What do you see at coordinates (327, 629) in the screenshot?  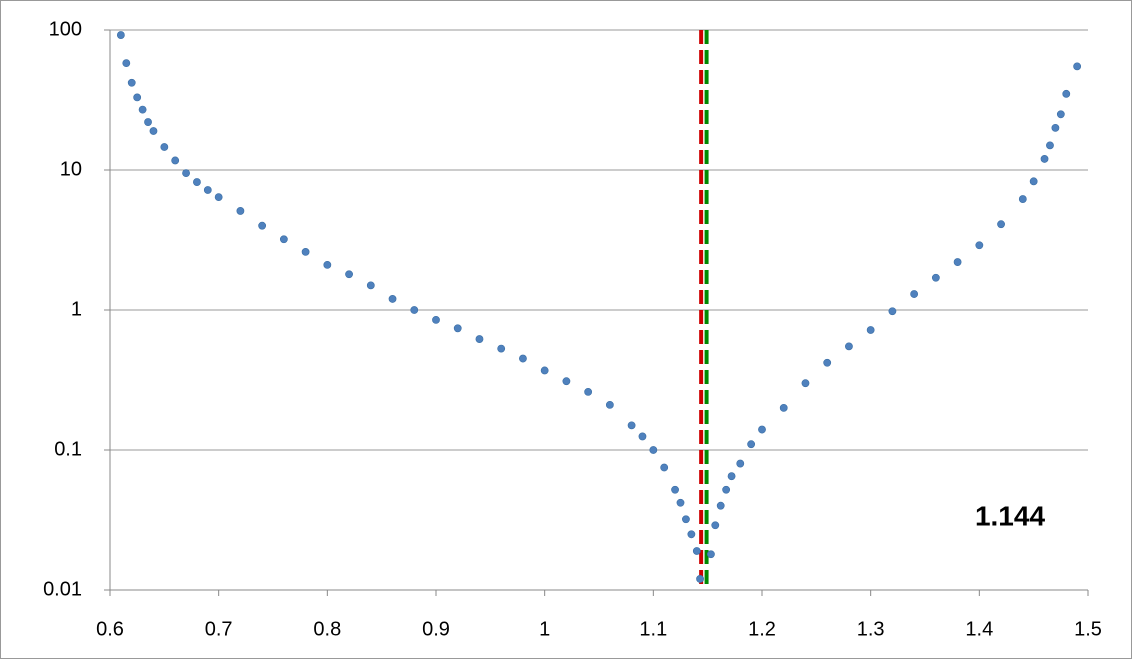 I see `x-tick-label: 0.8` at bounding box center [327, 629].